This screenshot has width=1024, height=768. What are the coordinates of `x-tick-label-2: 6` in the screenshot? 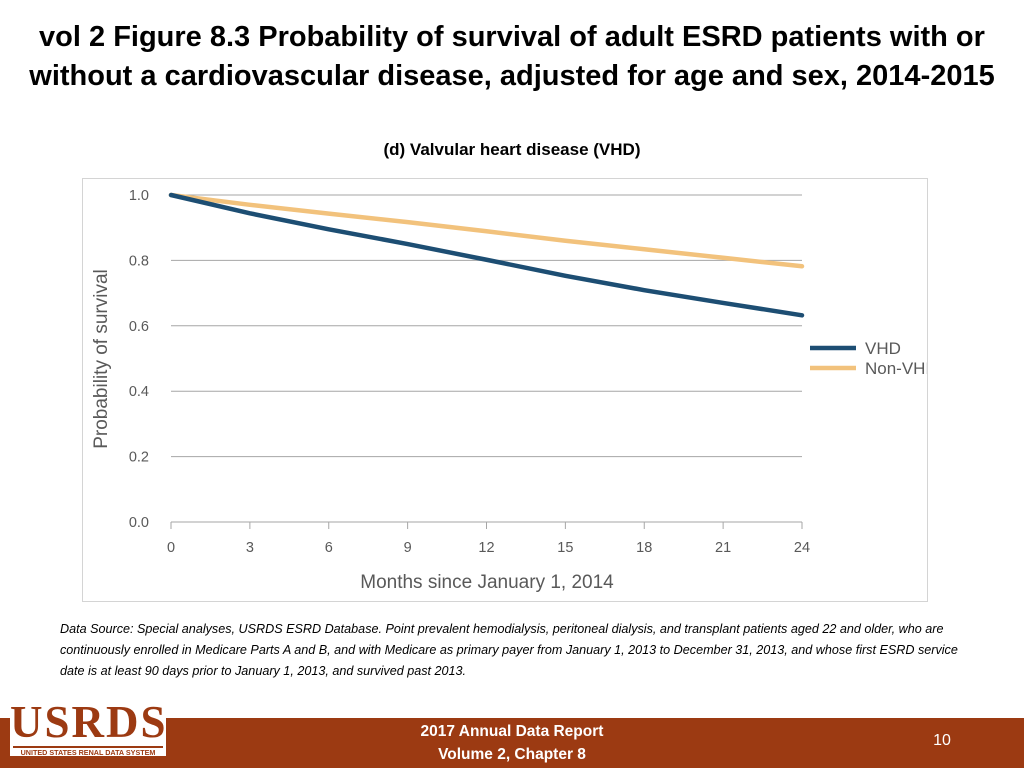 It's located at (329, 548).